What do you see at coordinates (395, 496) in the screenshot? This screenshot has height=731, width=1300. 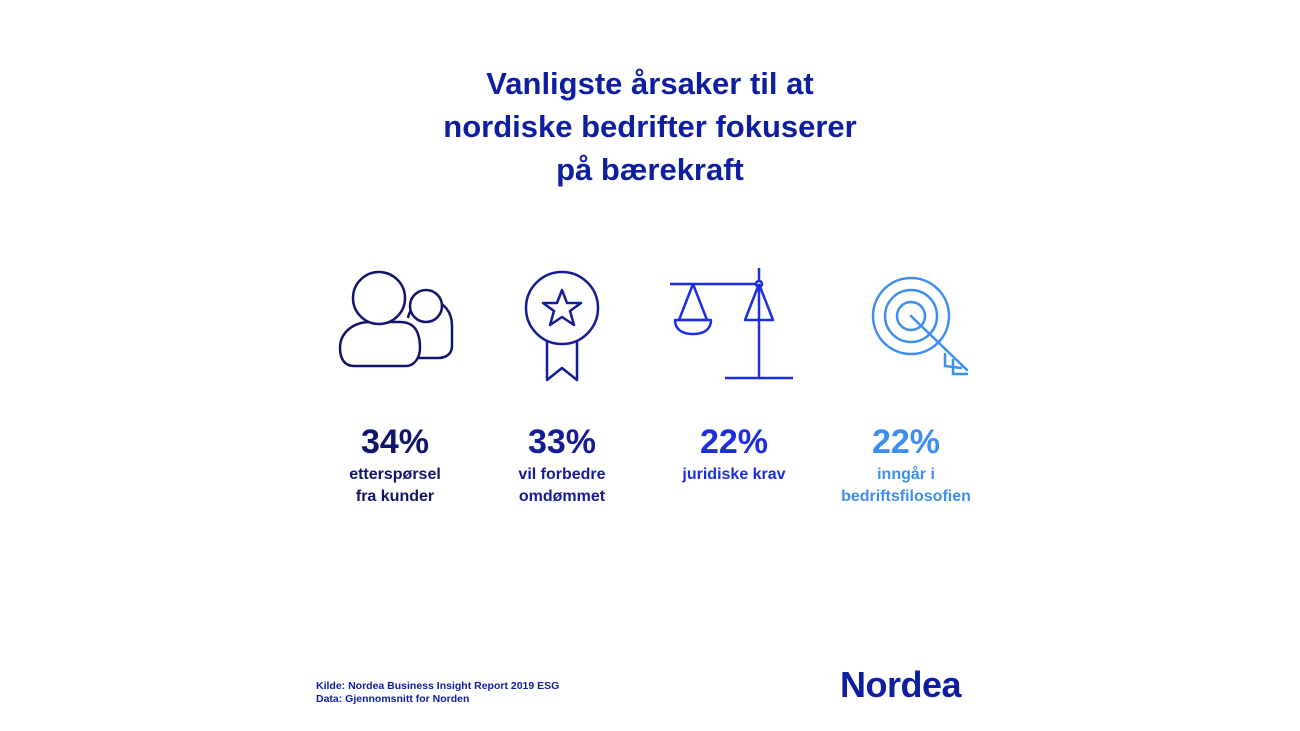 I see `stat-label-line: fra kunder` at bounding box center [395, 496].